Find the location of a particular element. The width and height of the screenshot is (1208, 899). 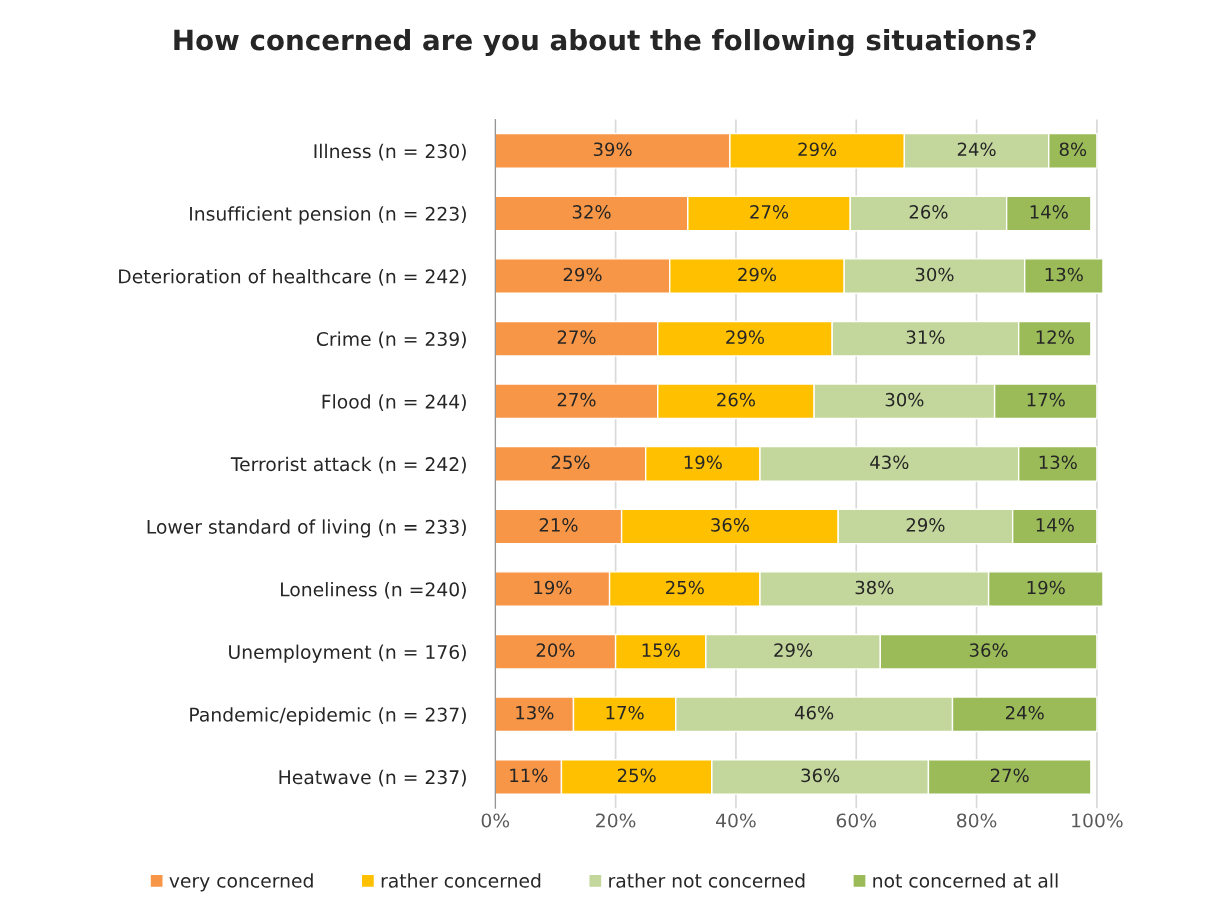

legend-label: rather not concerned is located at coordinates (707, 880).